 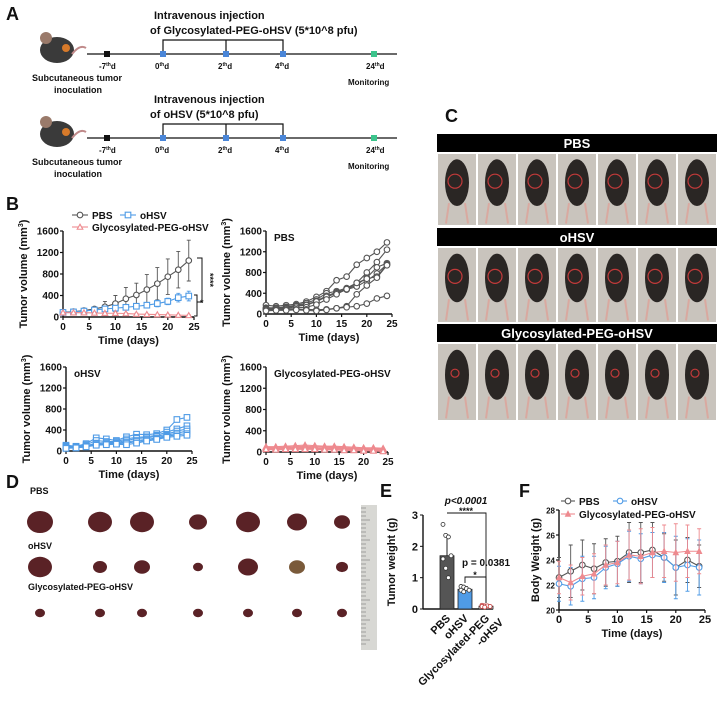 I want to click on day-unit: d, so click(x=113, y=150).